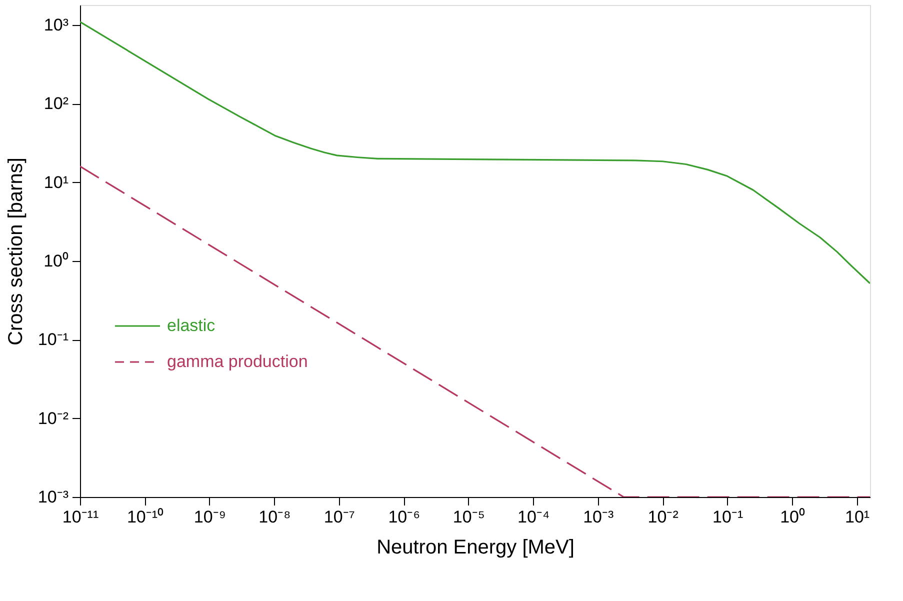 This screenshot has height=601, width=903. What do you see at coordinates (210, 517) in the screenshot?
I see `x-tick-label: 10⁻⁹` at bounding box center [210, 517].